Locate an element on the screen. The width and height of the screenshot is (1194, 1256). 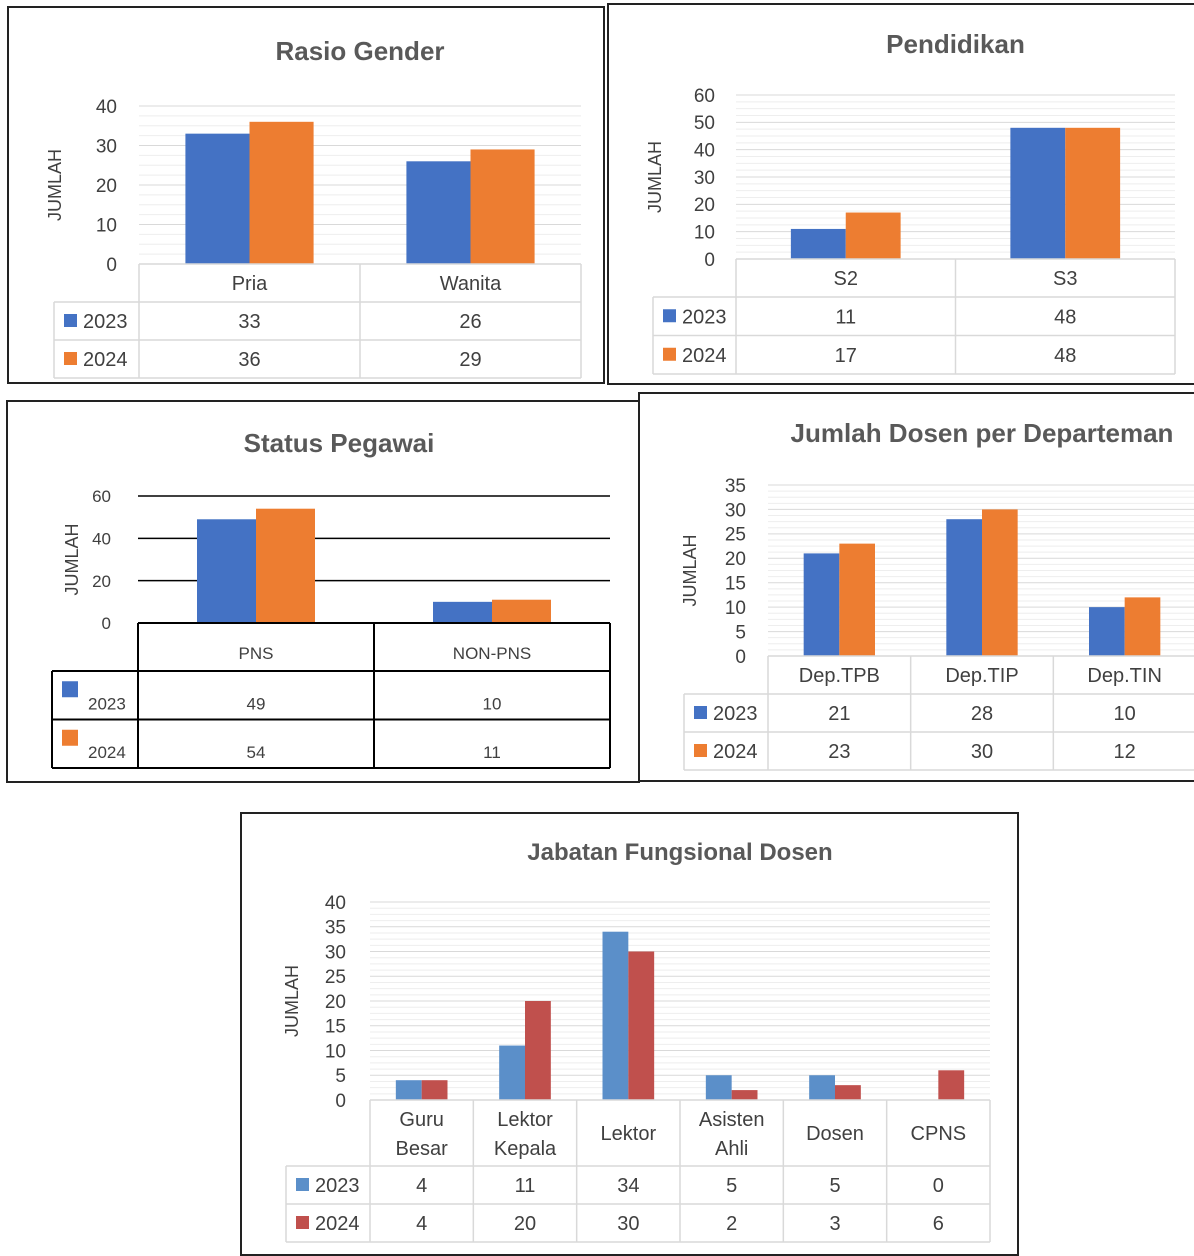
chart-title: Jabatan Fungsional Dosen is located at coordinates (679, 852).